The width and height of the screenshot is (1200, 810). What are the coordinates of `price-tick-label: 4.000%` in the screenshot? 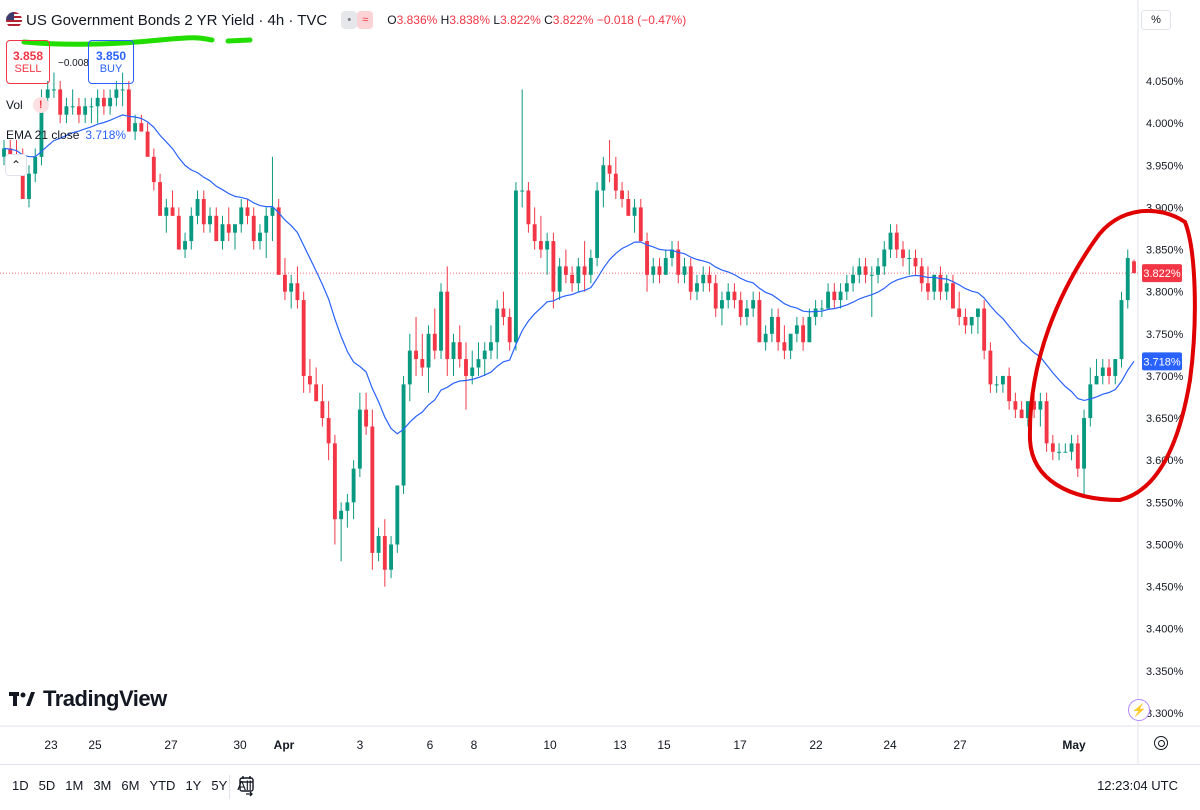 It's located at (1165, 124).